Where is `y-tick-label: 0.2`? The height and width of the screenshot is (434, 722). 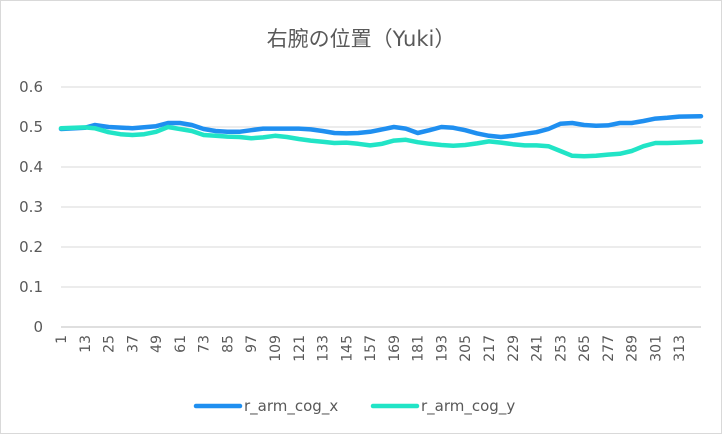
y-tick-label: 0.2 is located at coordinates (31, 247).